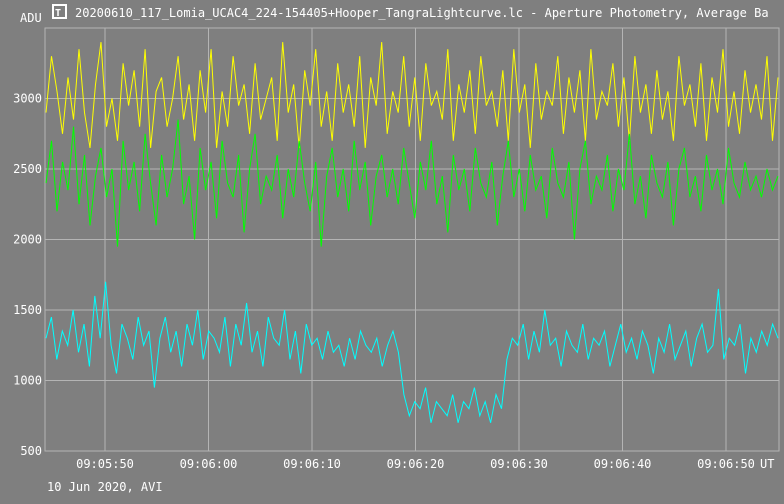 This screenshot has height=504, width=784. I want to click on tangra-logo-icon: T, so click(59, 11).